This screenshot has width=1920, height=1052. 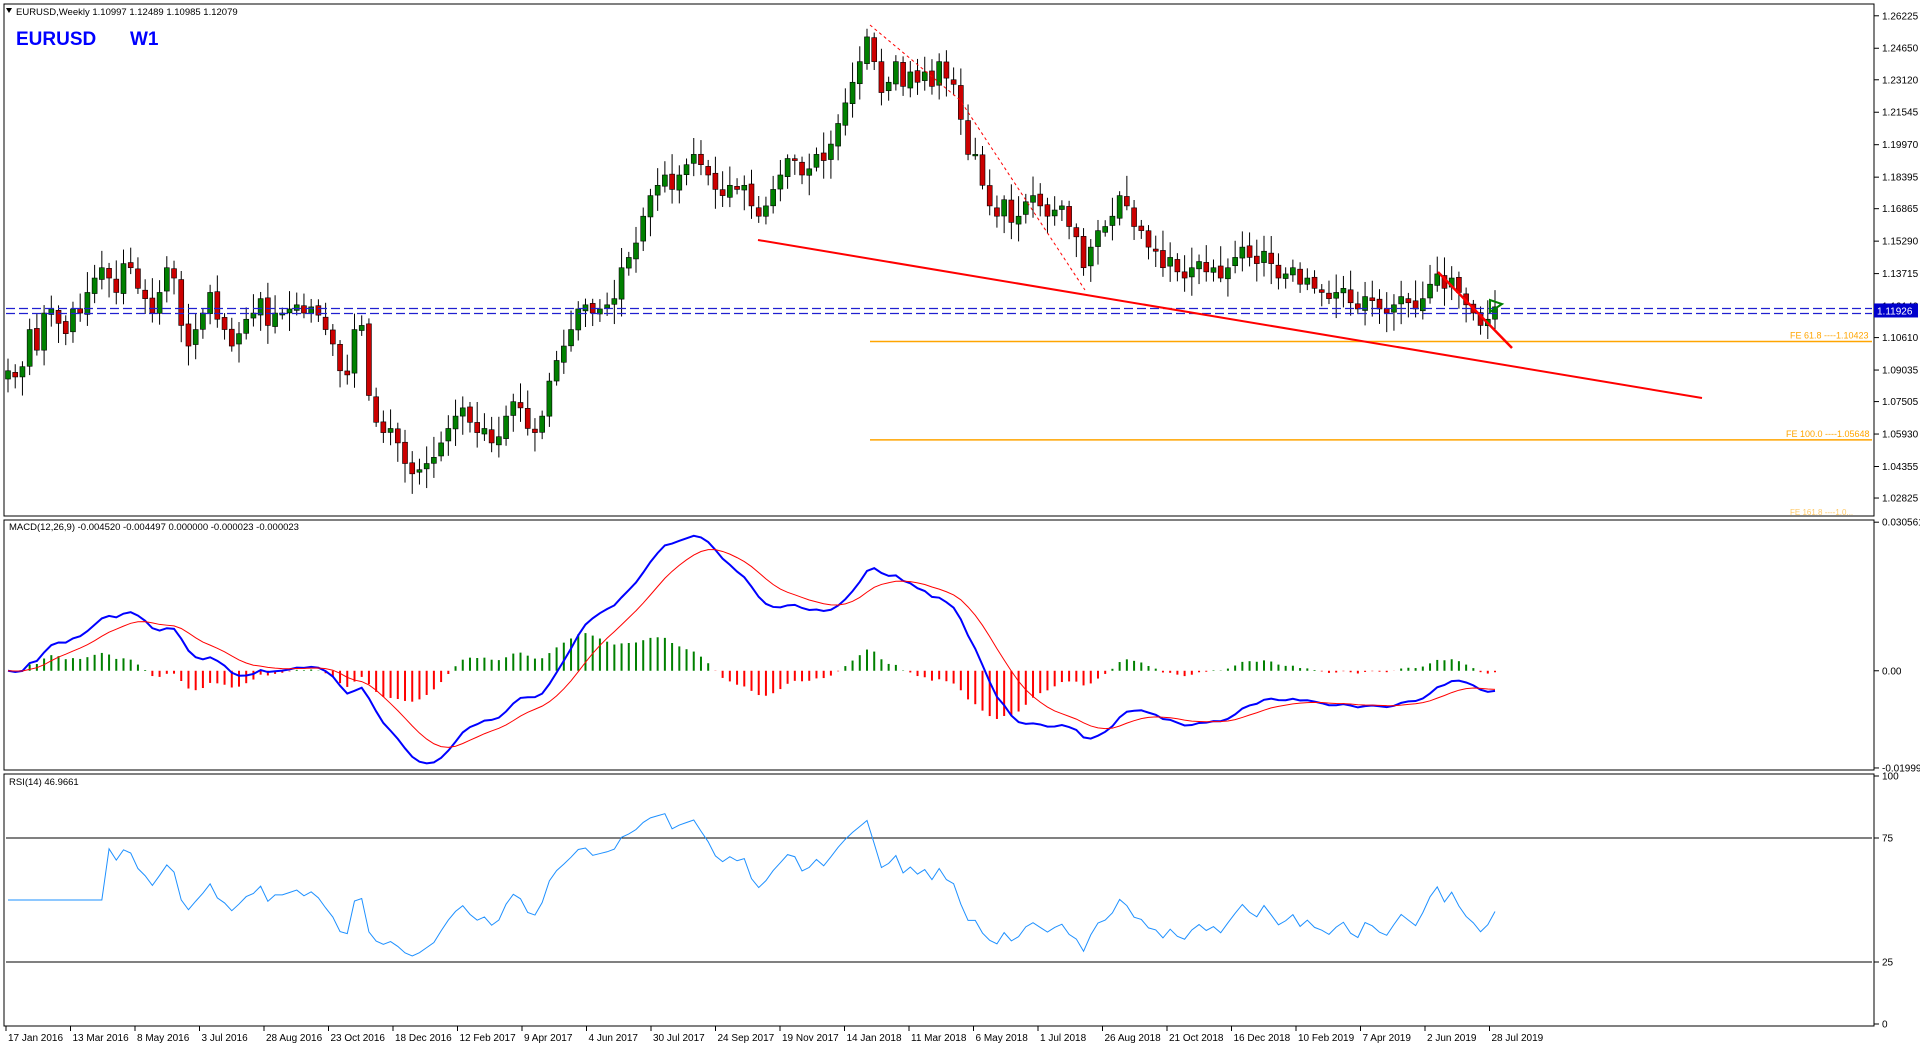 I want to click on time-tick-label-8: 9 Apr 2017, so click(x=548, y=1038).